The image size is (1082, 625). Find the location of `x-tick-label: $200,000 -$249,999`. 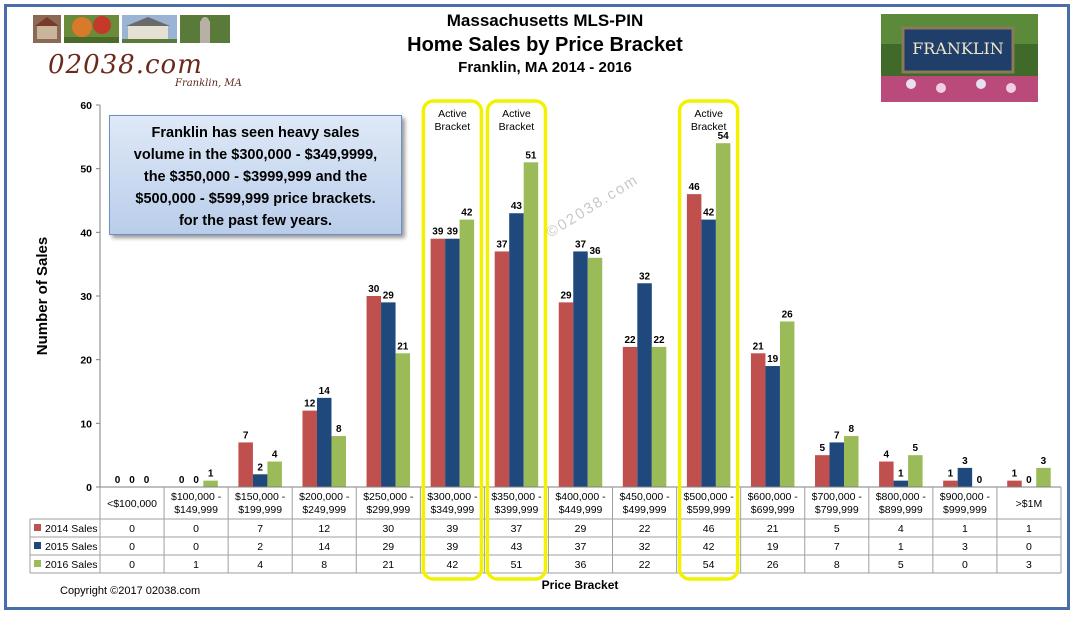

x-tick-label: $200,000 -$249,999 is located at coordinates (324, 503).